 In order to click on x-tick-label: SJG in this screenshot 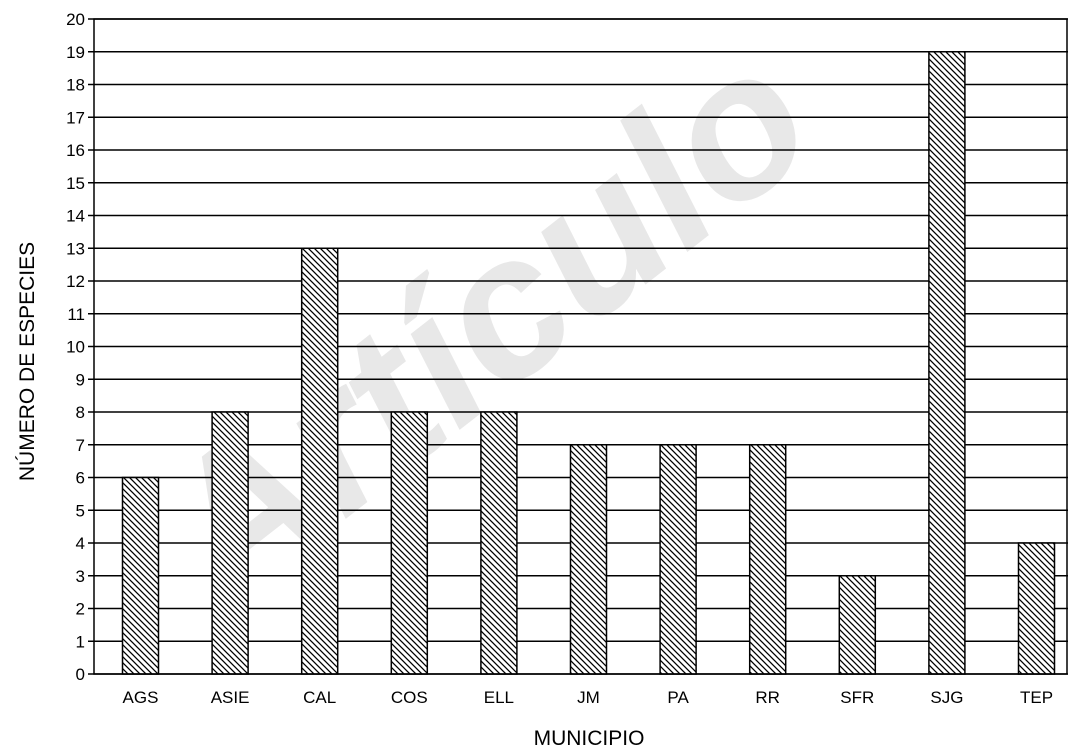, I will do `click(946, 697)`.